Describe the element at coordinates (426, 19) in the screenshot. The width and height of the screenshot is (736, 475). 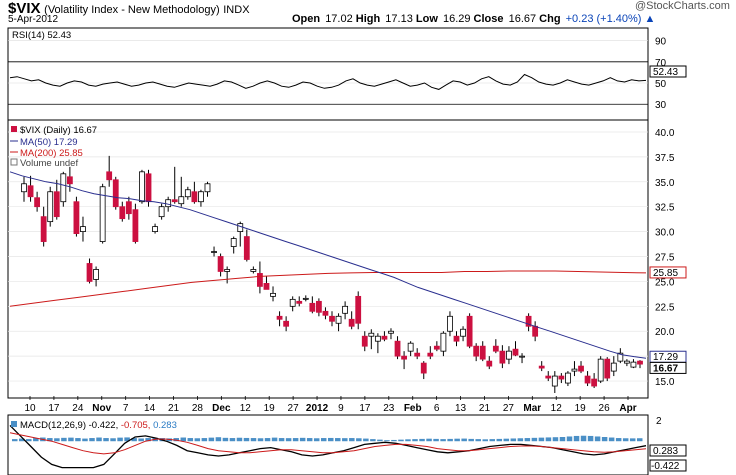
I see `low-label: Low` at that location.